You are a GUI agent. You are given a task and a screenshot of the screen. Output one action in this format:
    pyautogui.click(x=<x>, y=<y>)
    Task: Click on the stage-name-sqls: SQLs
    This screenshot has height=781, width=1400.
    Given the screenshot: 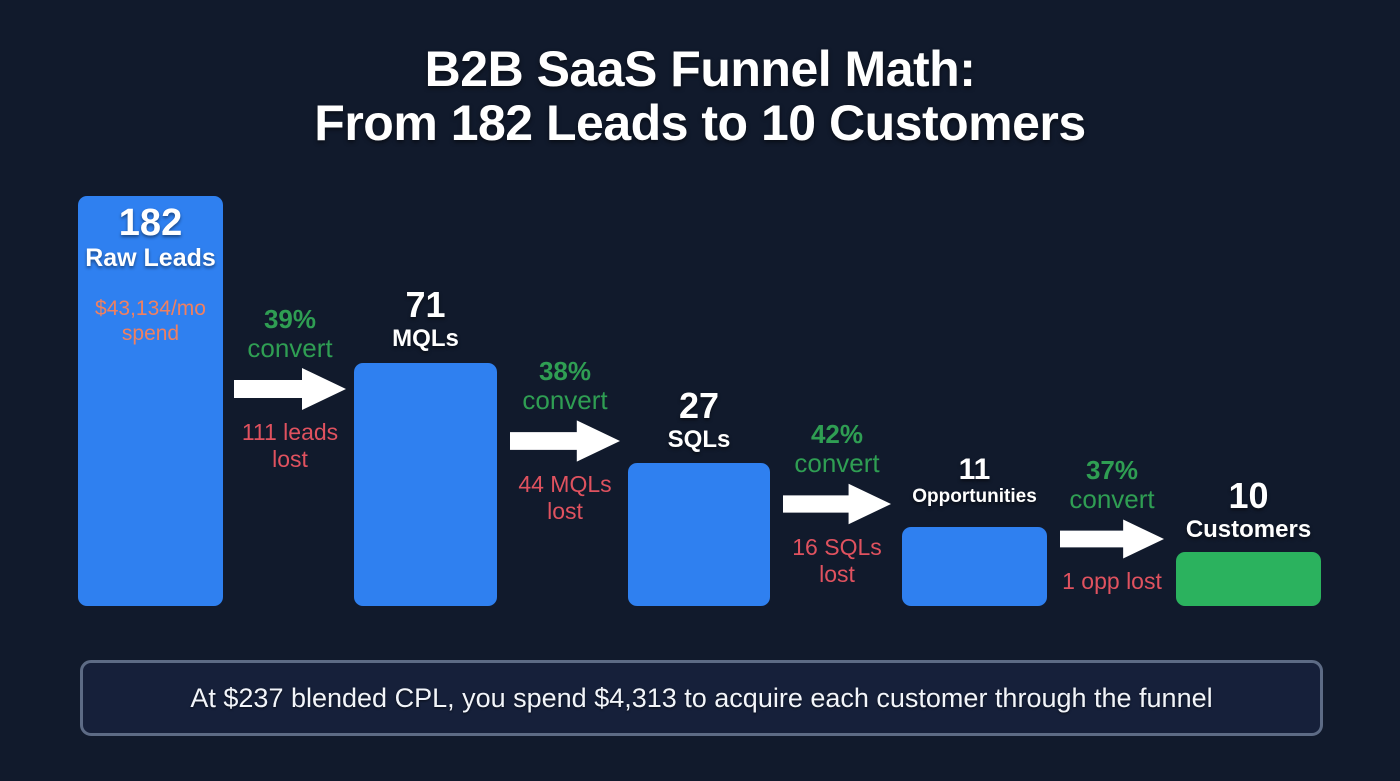 What is the action you would take?
    pyautogui.click(x=699, y=439)
    